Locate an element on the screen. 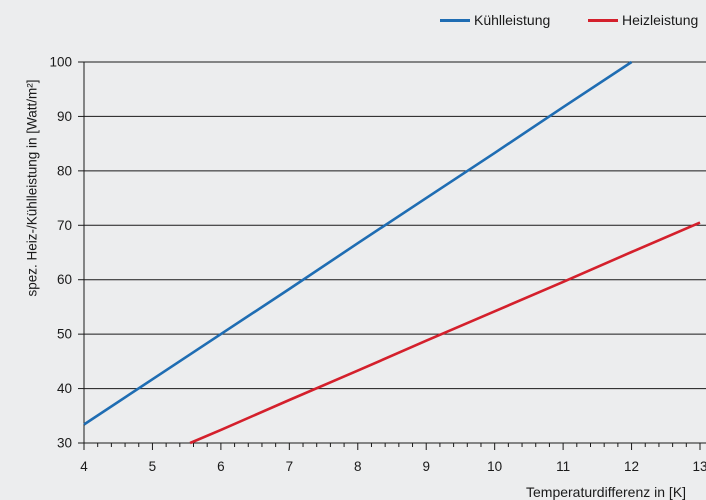  y-axis-label: spez. Heiz-/Kühlleistung in [Watt/m²] is located at coordinates (32, 188).